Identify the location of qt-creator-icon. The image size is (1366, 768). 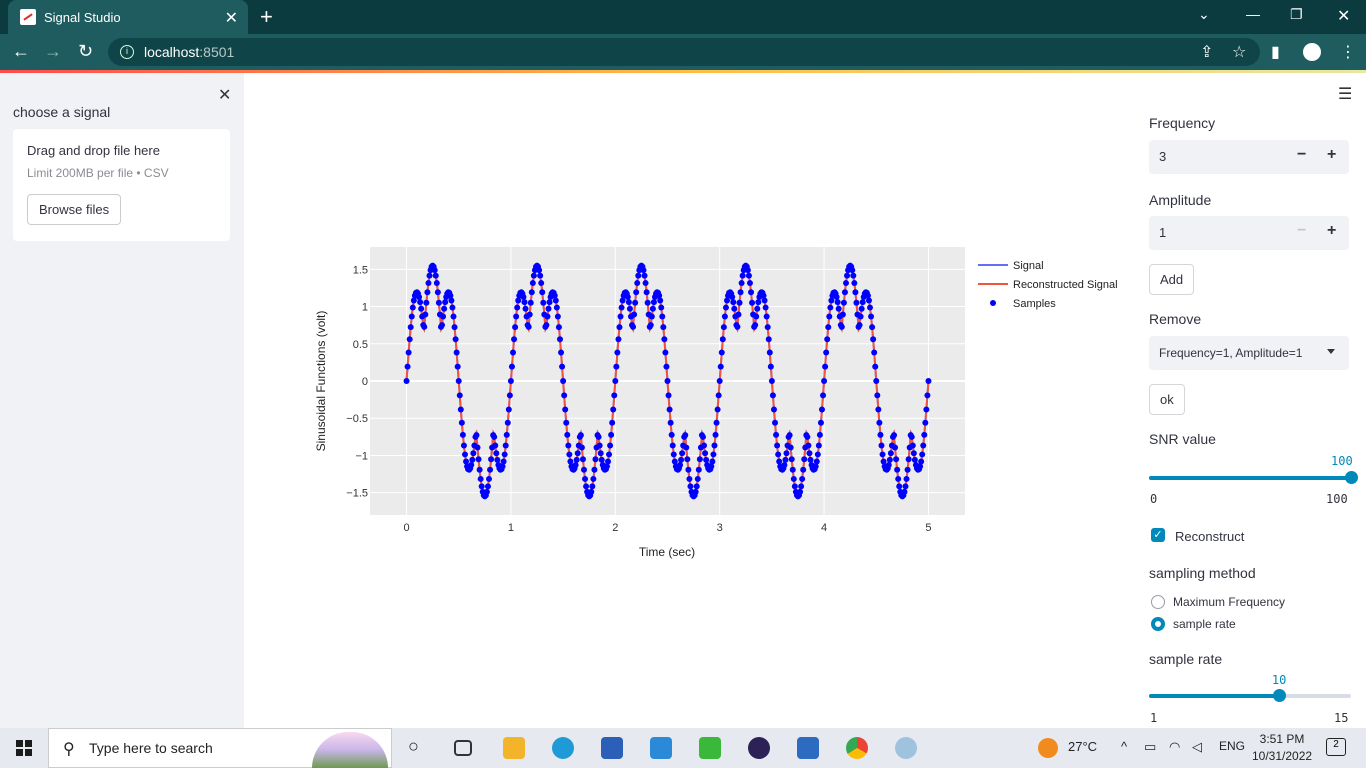
(710, 748).